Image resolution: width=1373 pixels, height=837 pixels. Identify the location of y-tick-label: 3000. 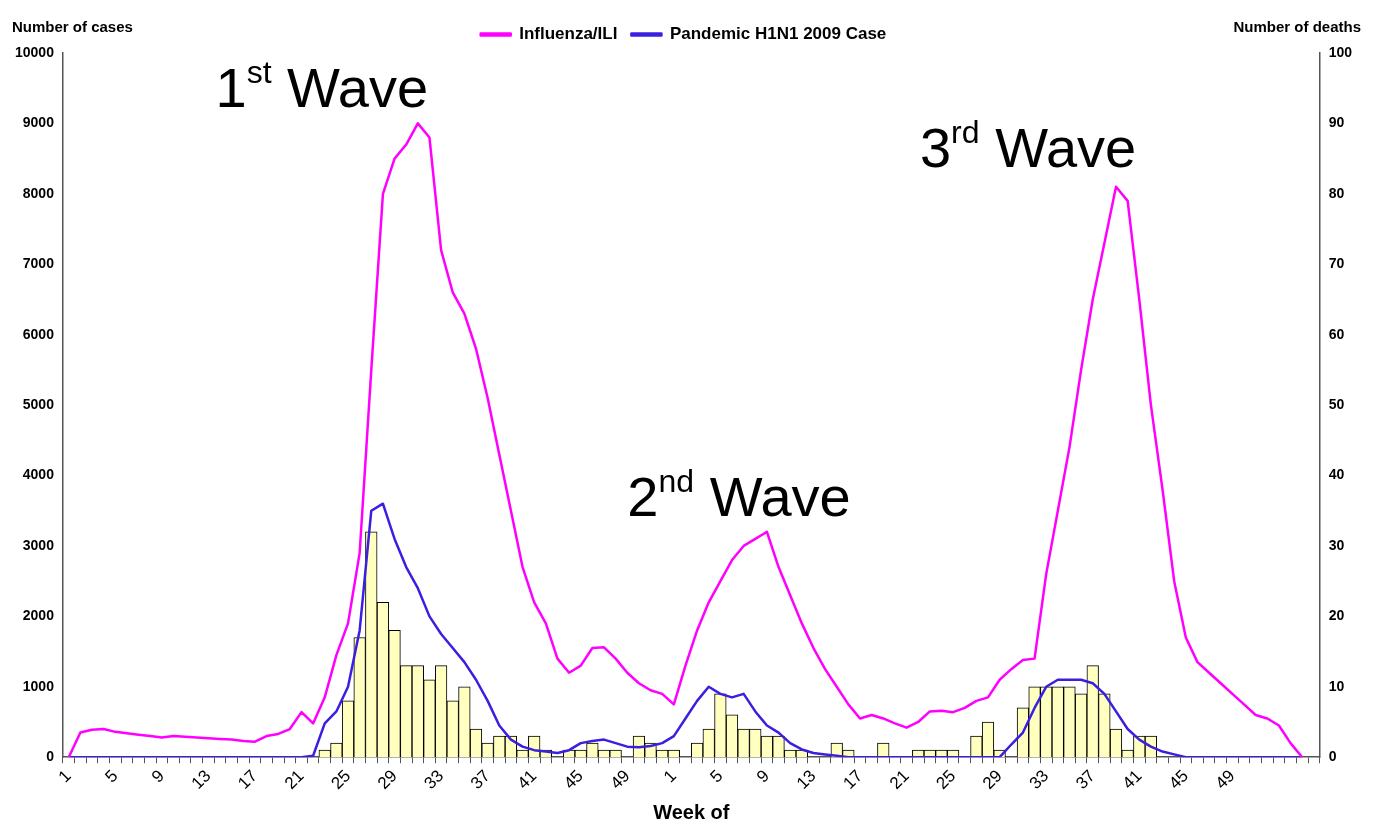
(38, 544).